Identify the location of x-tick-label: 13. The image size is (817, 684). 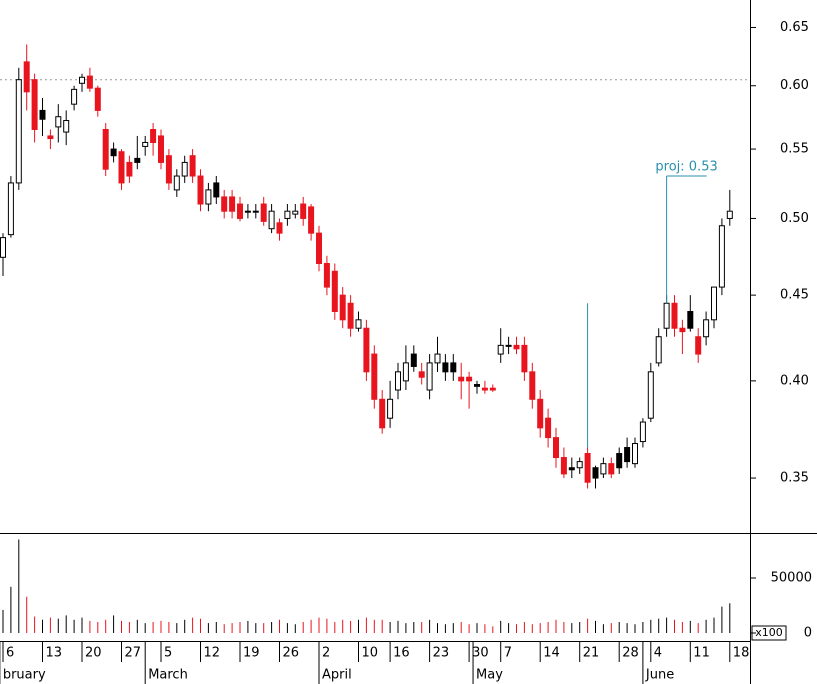
(54, 653).